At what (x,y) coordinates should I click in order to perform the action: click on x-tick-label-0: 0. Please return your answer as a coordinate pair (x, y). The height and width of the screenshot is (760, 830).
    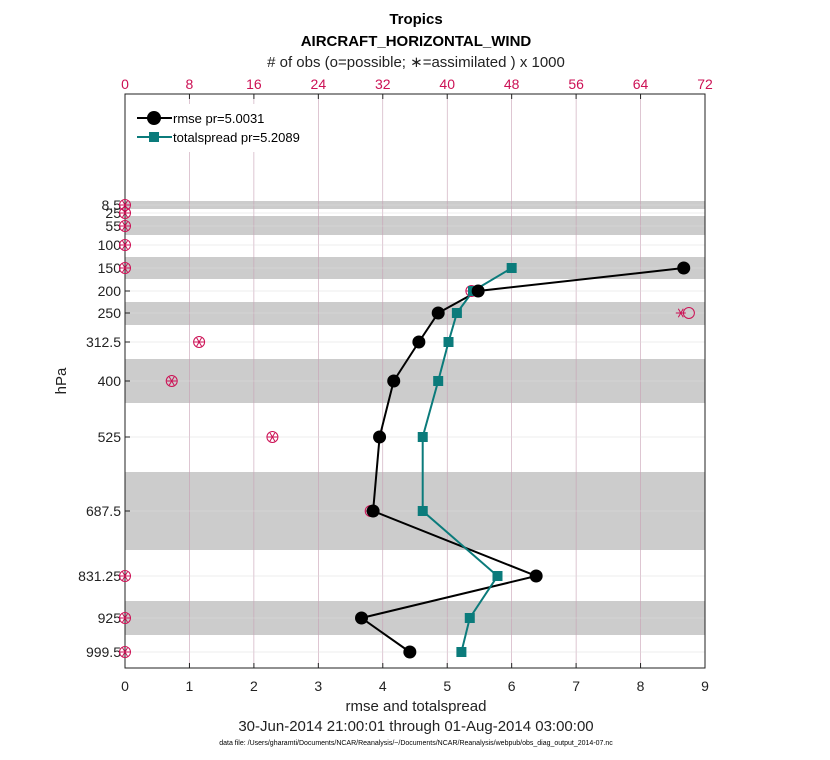
    Looking at the image, I should click on (125, 686).